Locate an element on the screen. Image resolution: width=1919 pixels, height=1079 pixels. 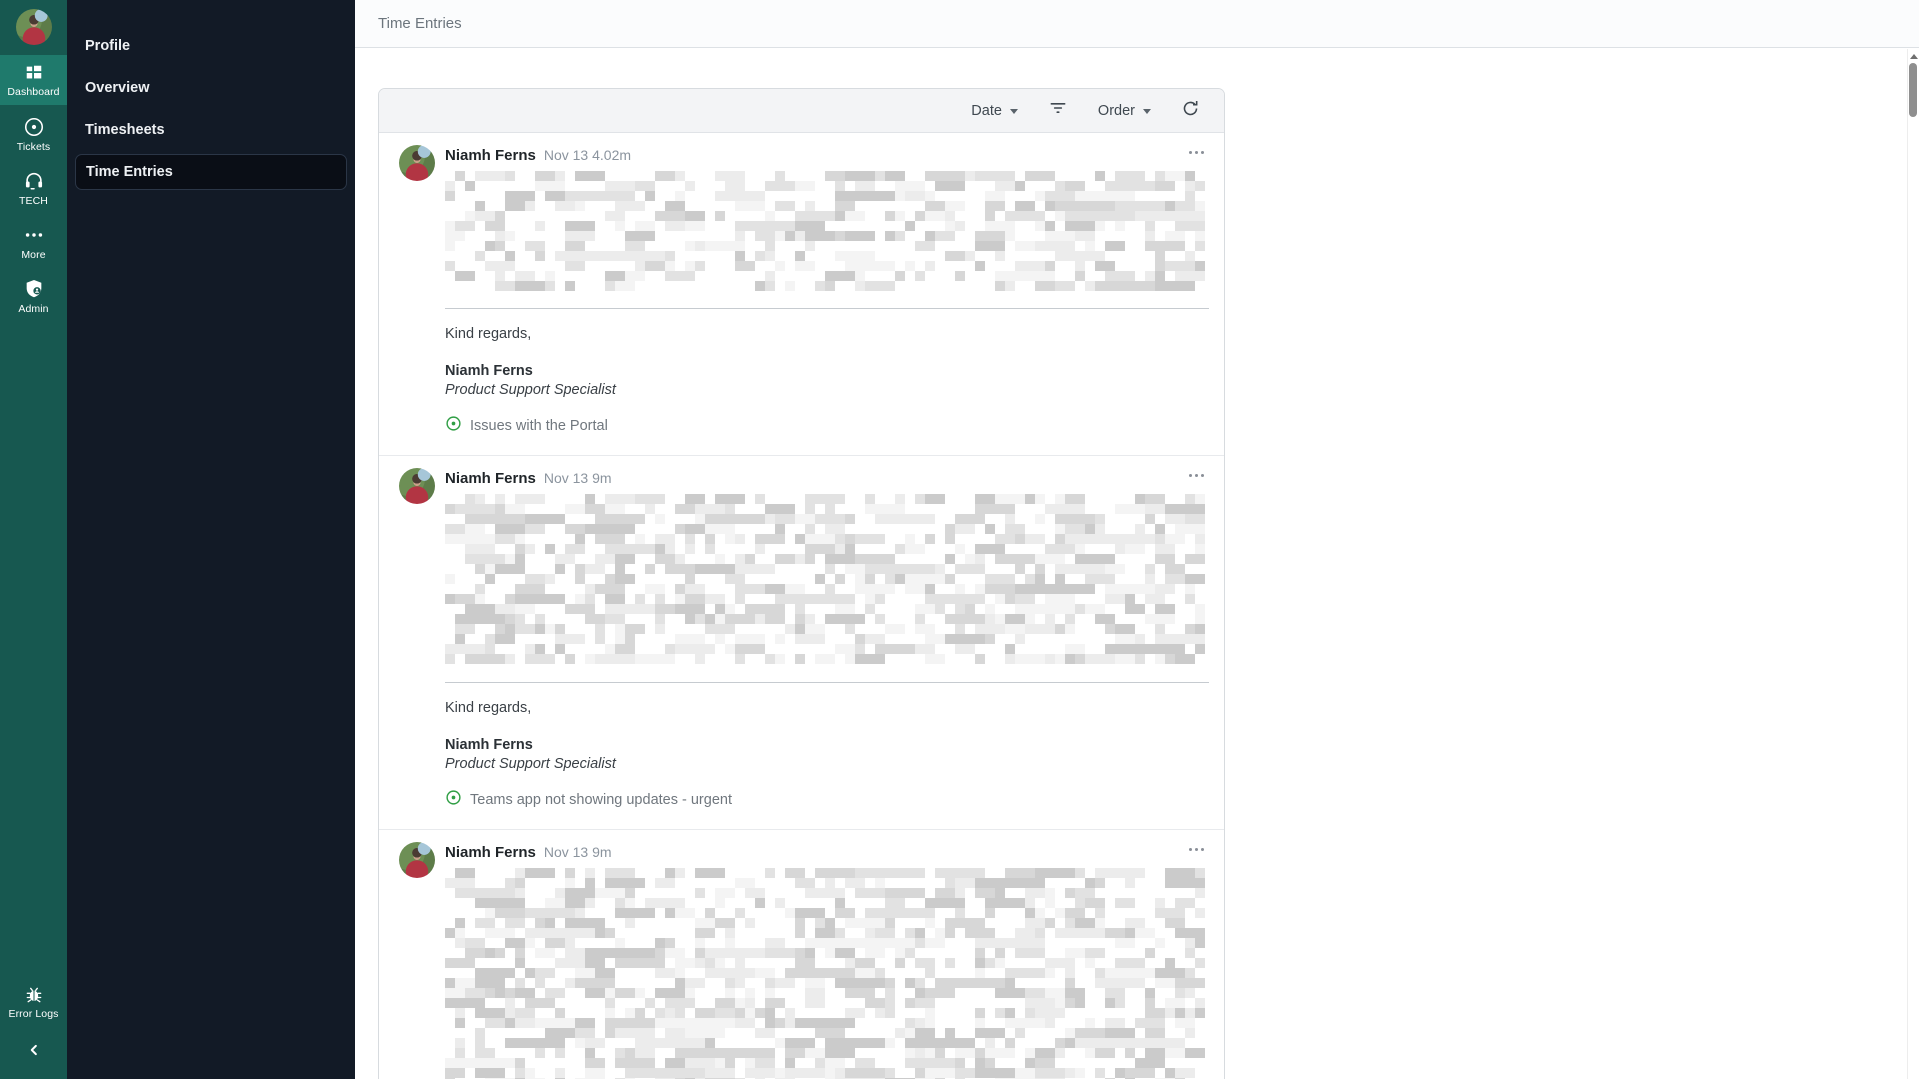
entry-timestamp: Nov 13 4.02m is located at coordinates (587, 155).